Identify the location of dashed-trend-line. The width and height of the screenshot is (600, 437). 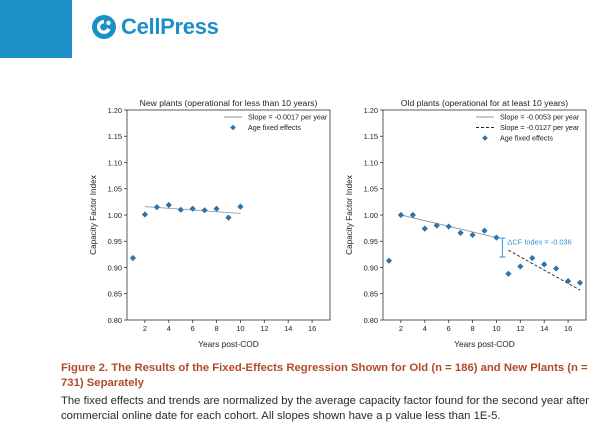
(544, 270).